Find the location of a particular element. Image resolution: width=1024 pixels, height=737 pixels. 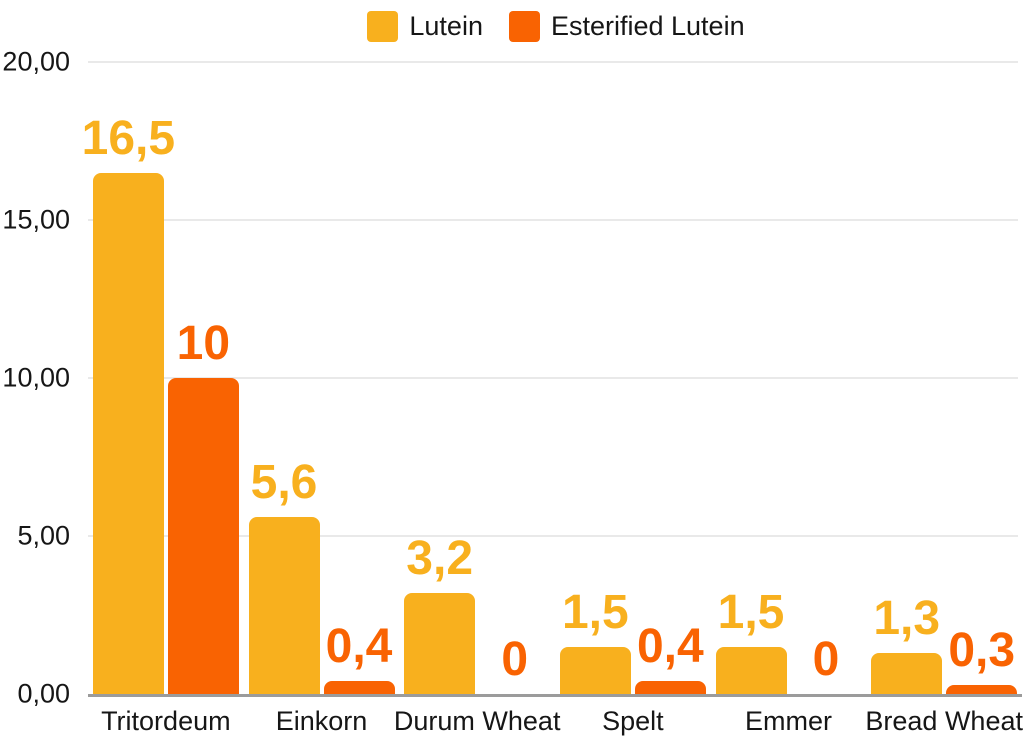

bar-slot-bread-wheat-esterified-lutein: 0,3 is located at coordinates (982, 378).